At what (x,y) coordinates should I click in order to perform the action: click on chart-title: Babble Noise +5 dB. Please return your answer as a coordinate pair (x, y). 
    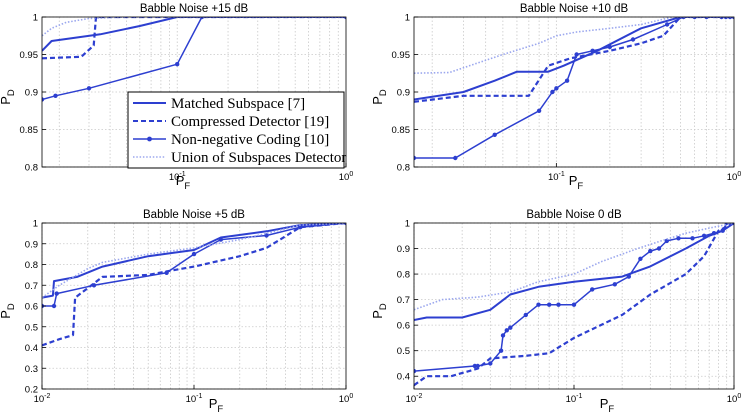
    Looking at the image, I should click on (194, 215).